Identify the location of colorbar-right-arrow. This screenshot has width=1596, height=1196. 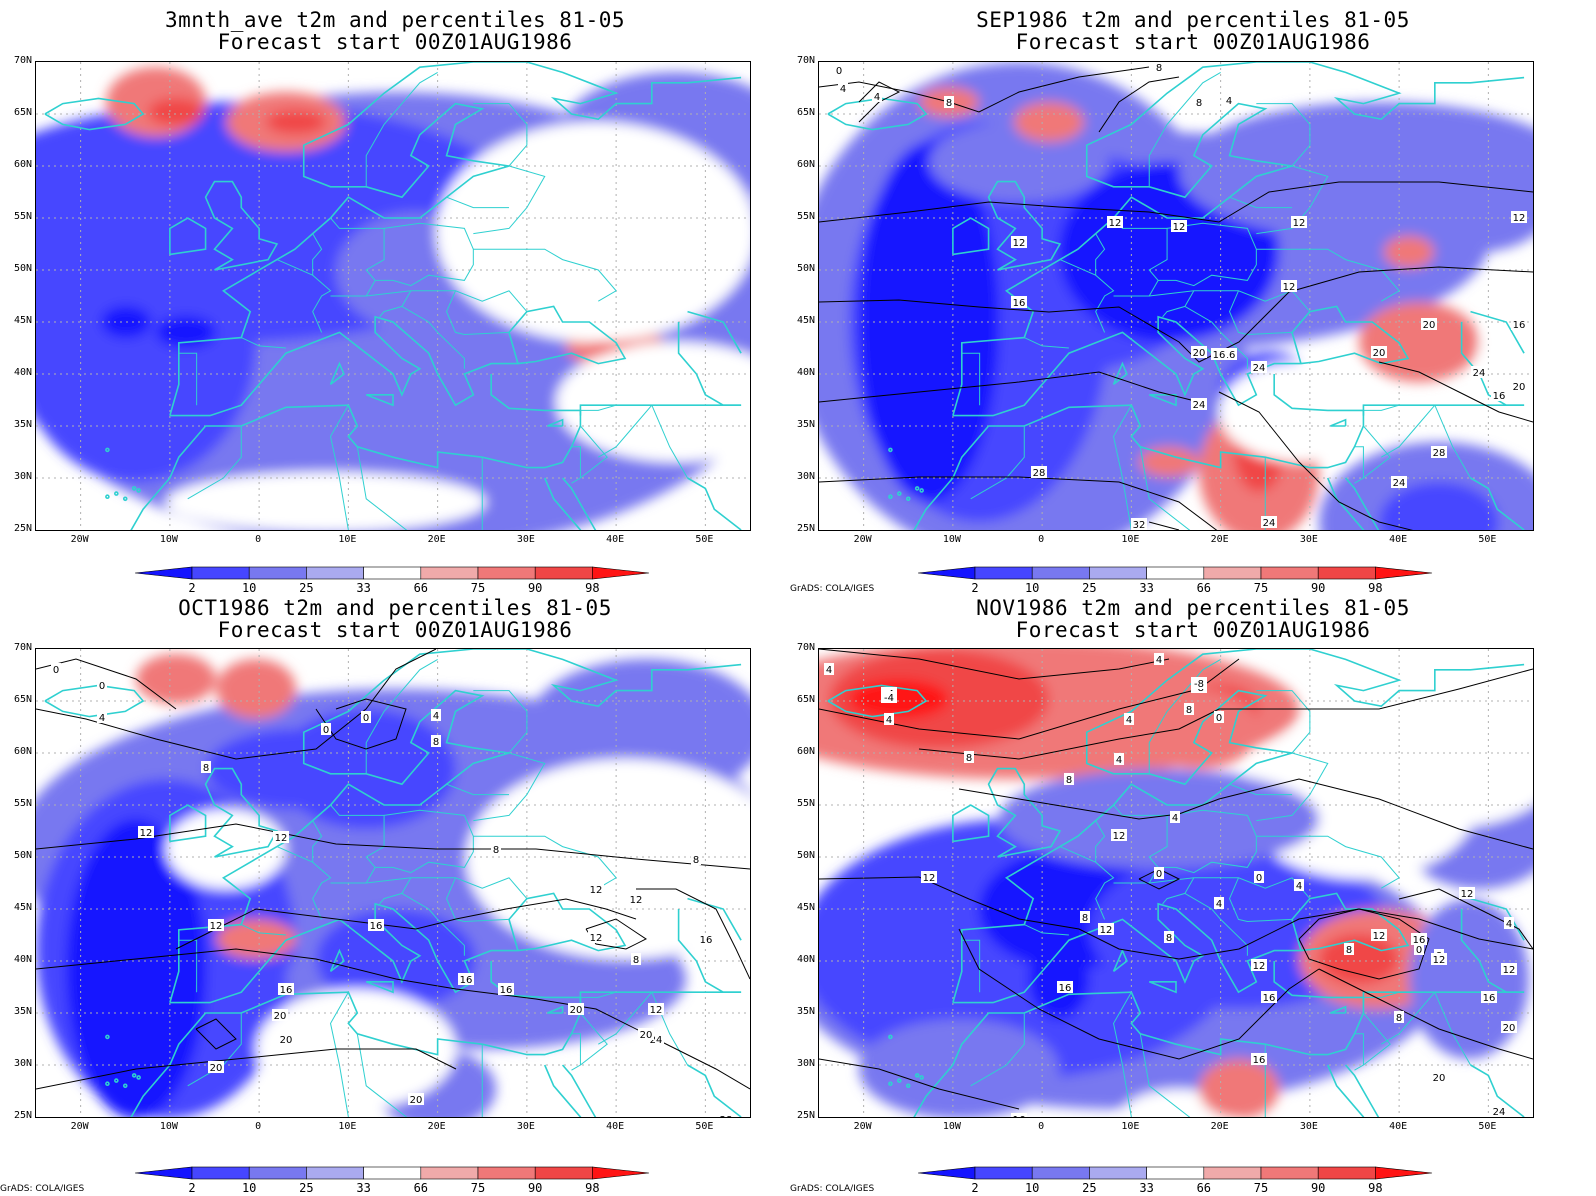
(1404, 1173).